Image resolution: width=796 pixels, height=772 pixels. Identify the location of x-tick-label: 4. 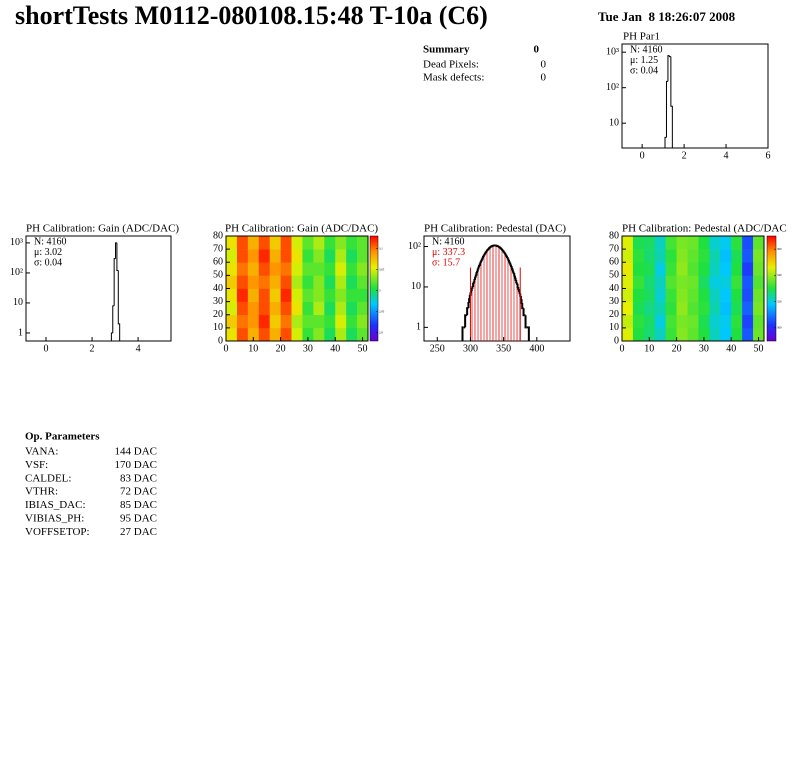
(726, 155).